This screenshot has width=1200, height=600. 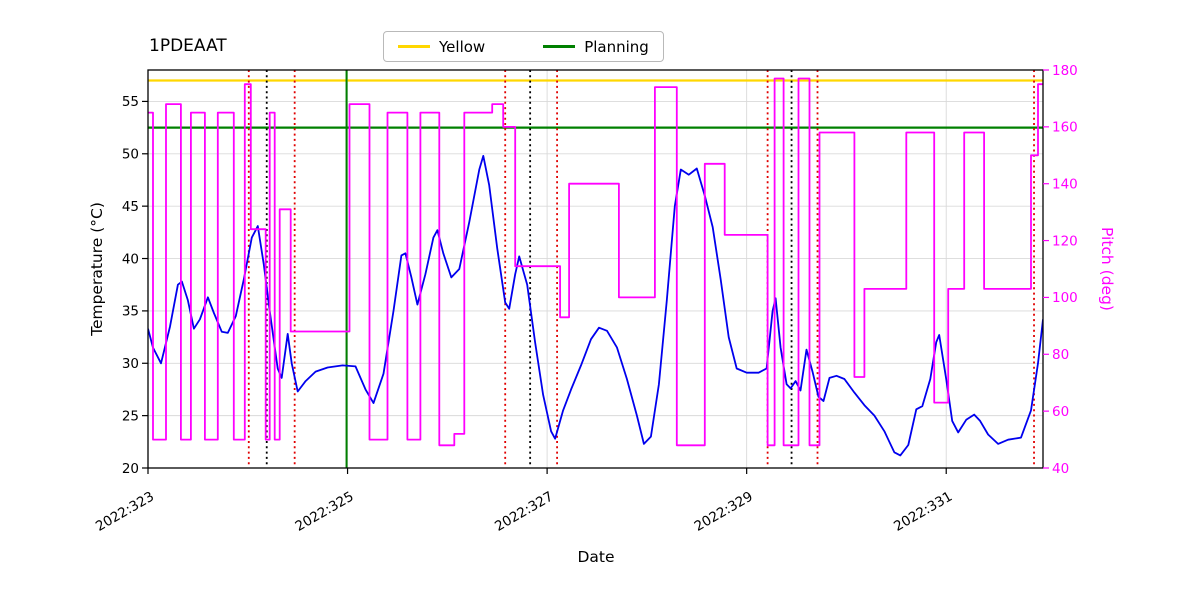 What do you see at coordinates (1065, 298) in the screenshot?
I see `right-tick-label: 100` at bounding box center [1065, 298].